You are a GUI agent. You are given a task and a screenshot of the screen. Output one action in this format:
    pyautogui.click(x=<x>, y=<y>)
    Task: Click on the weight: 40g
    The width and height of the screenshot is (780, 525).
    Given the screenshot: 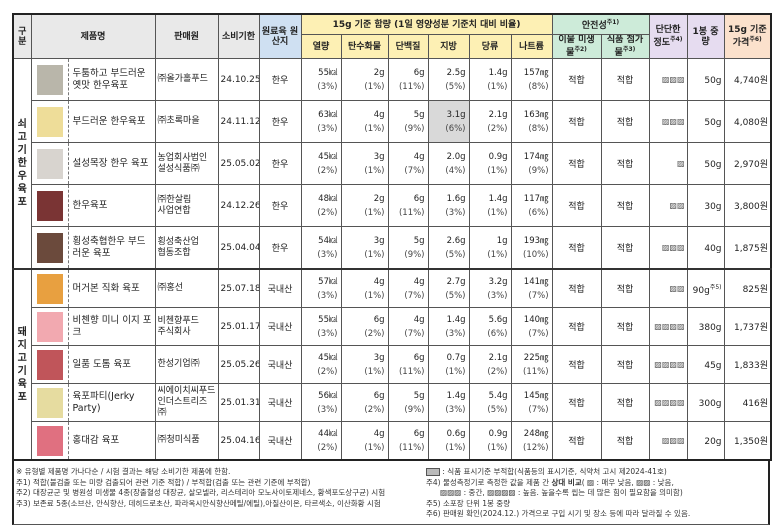 What is the action you would take?
    pyautogui.click(x=705, y=248)
    